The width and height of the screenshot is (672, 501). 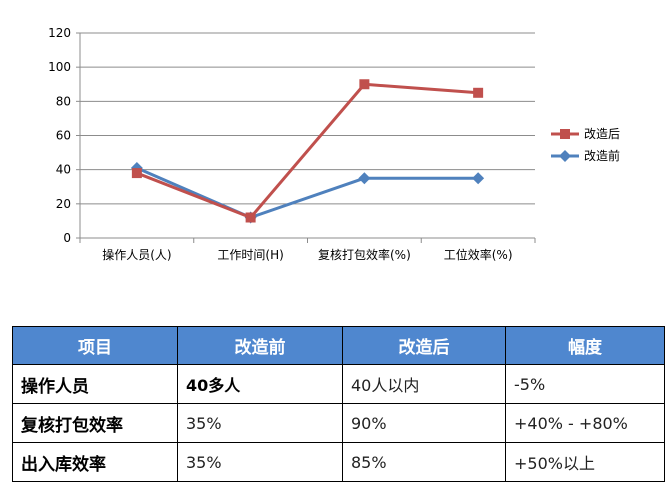 What do you see at coordinates (424, 384) in the screenshot?
I see `cell-after: 40人以内` at bounding box center [424, 384].